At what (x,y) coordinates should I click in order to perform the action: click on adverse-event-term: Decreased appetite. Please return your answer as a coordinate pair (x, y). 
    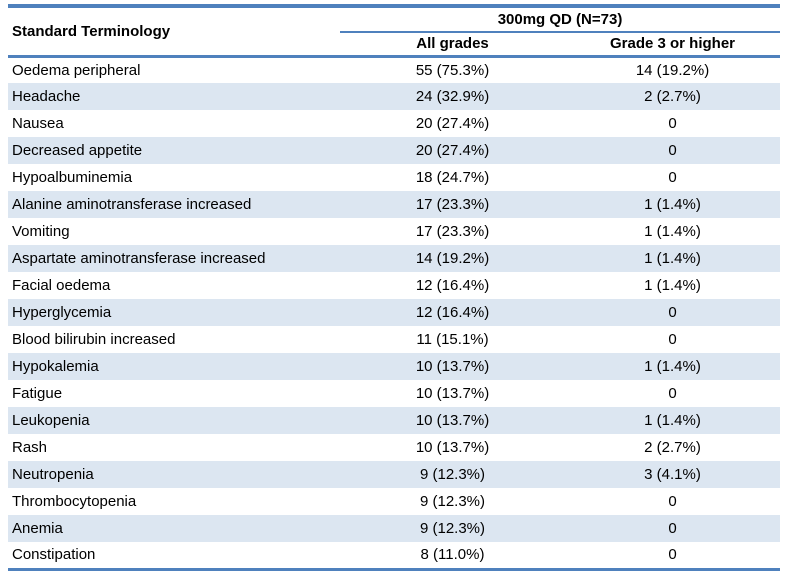
    Looking at the image, I should click on (77, 150).